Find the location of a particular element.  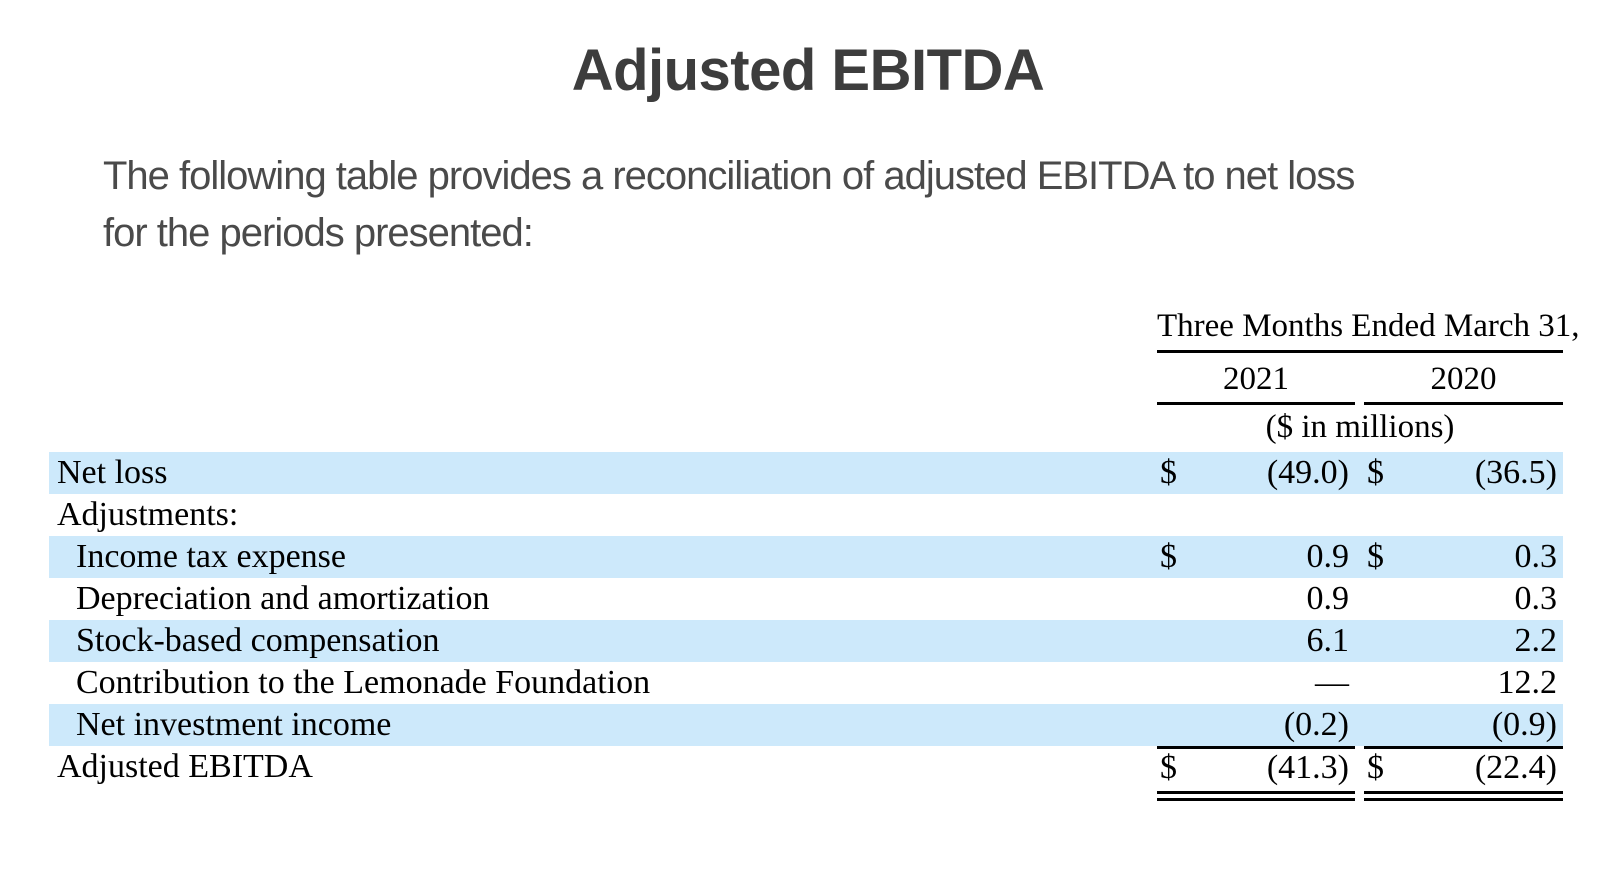

row-label: Adjusted EBITDA is located at coordinates (185, 766).